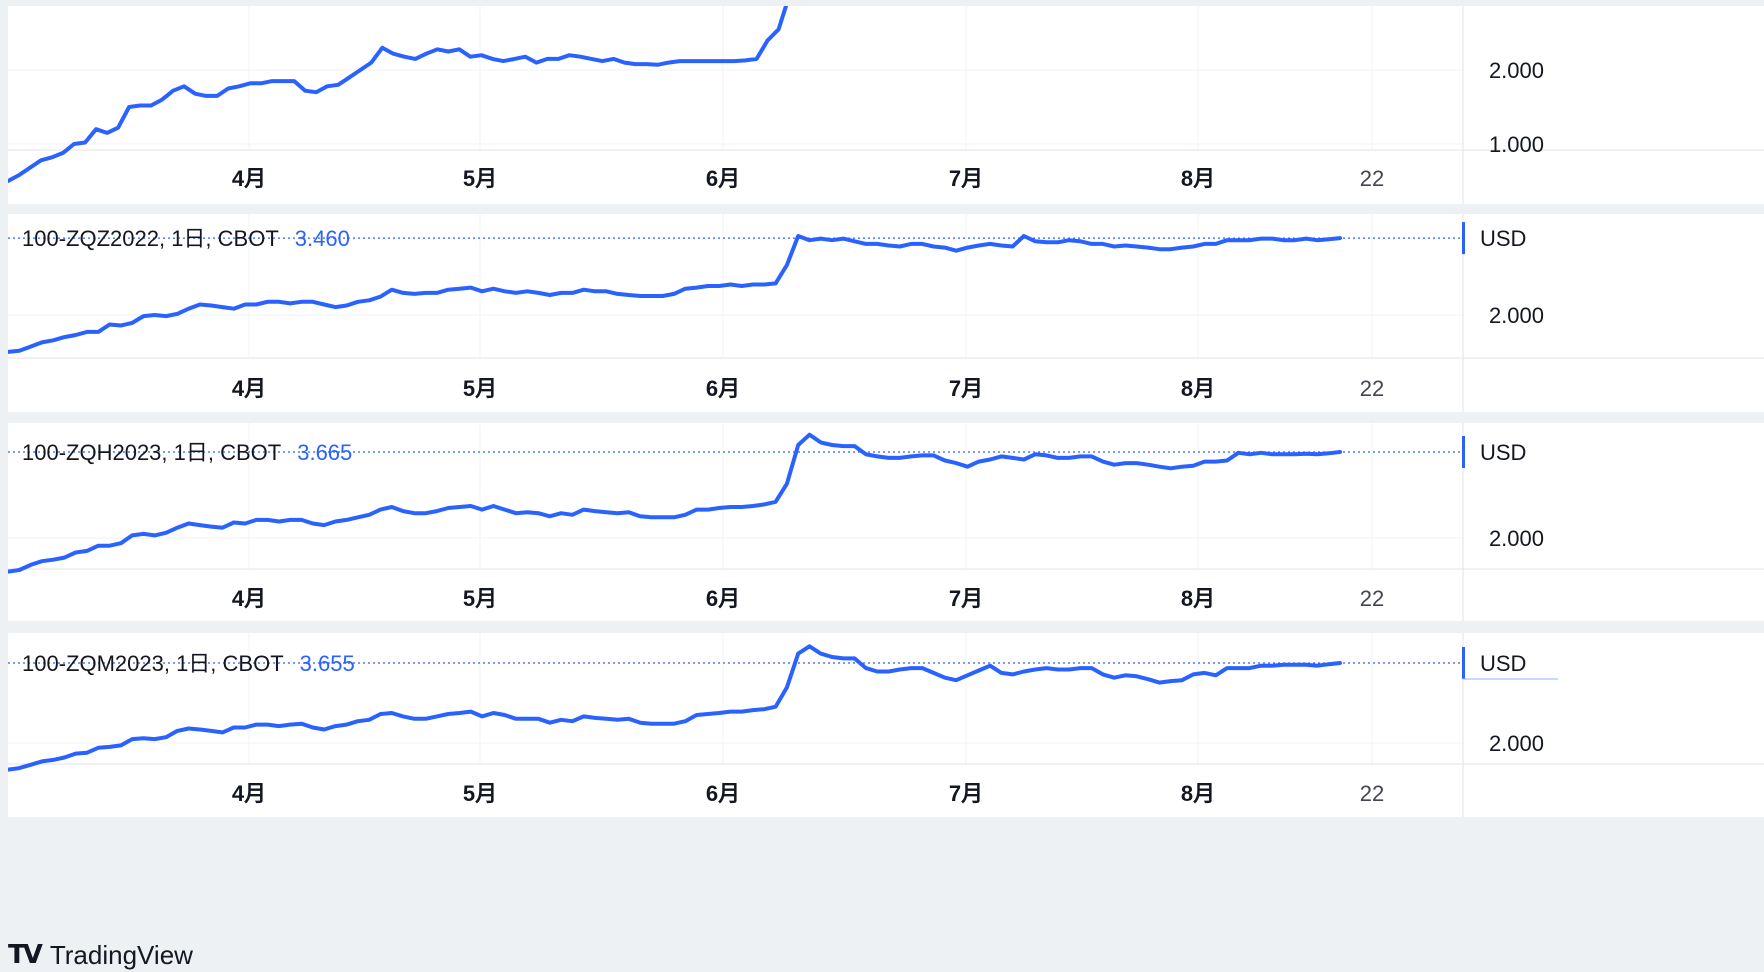 The width and height of the screenshot is (1764, 972). Describe the element at coordinates (1516, 144) in the screenshot. I see `y-tick-label: 1.000` at that location.